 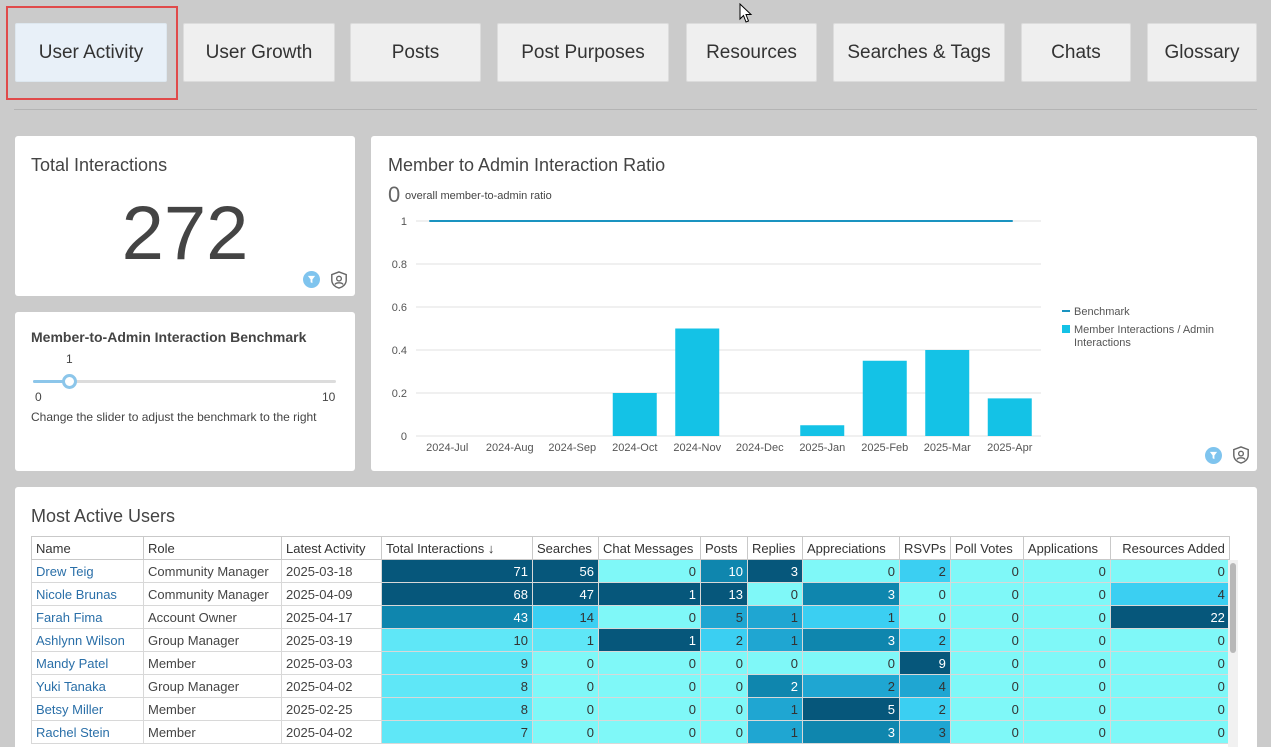 What do you see at coordinates (775, 548) in the screenshot?
I see `column-header: Replies` at bounding box center [775, 548].